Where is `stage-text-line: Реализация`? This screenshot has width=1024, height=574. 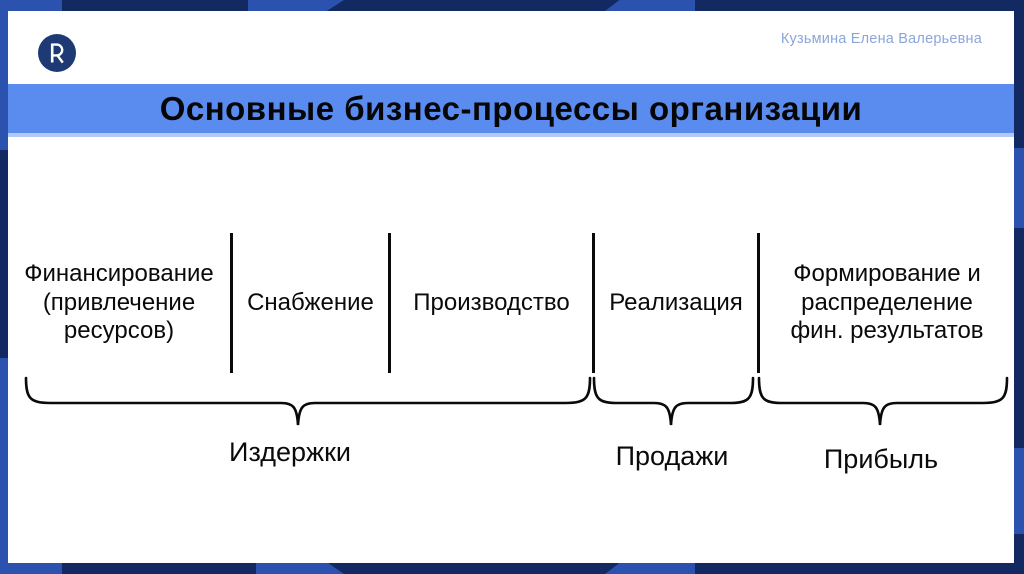 stage-text-line: Реализация is located at coordinates (676, 302).